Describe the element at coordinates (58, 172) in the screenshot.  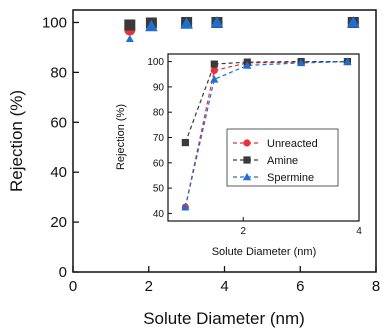
I see `main-y-tick-label: 40` at that location.